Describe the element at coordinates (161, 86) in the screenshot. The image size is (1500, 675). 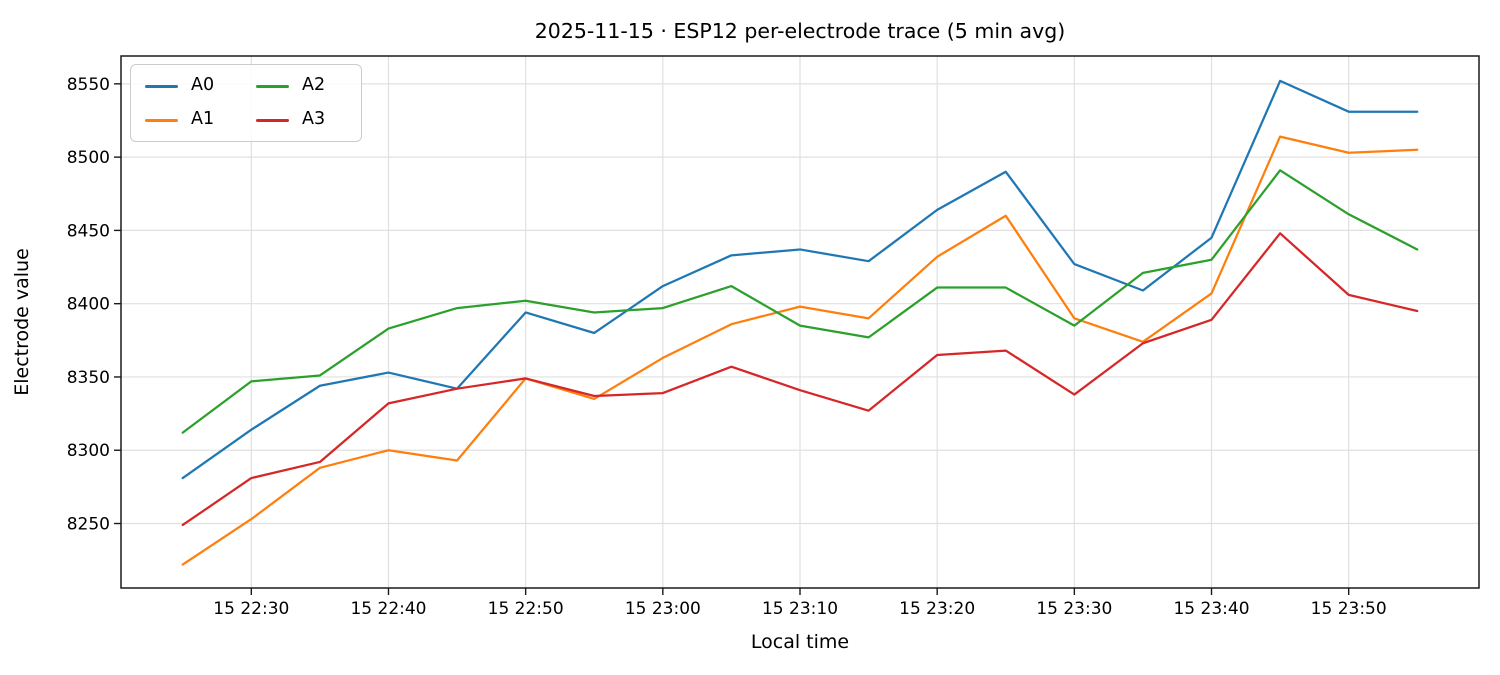
I see `legend-swatch-a0` at that location.